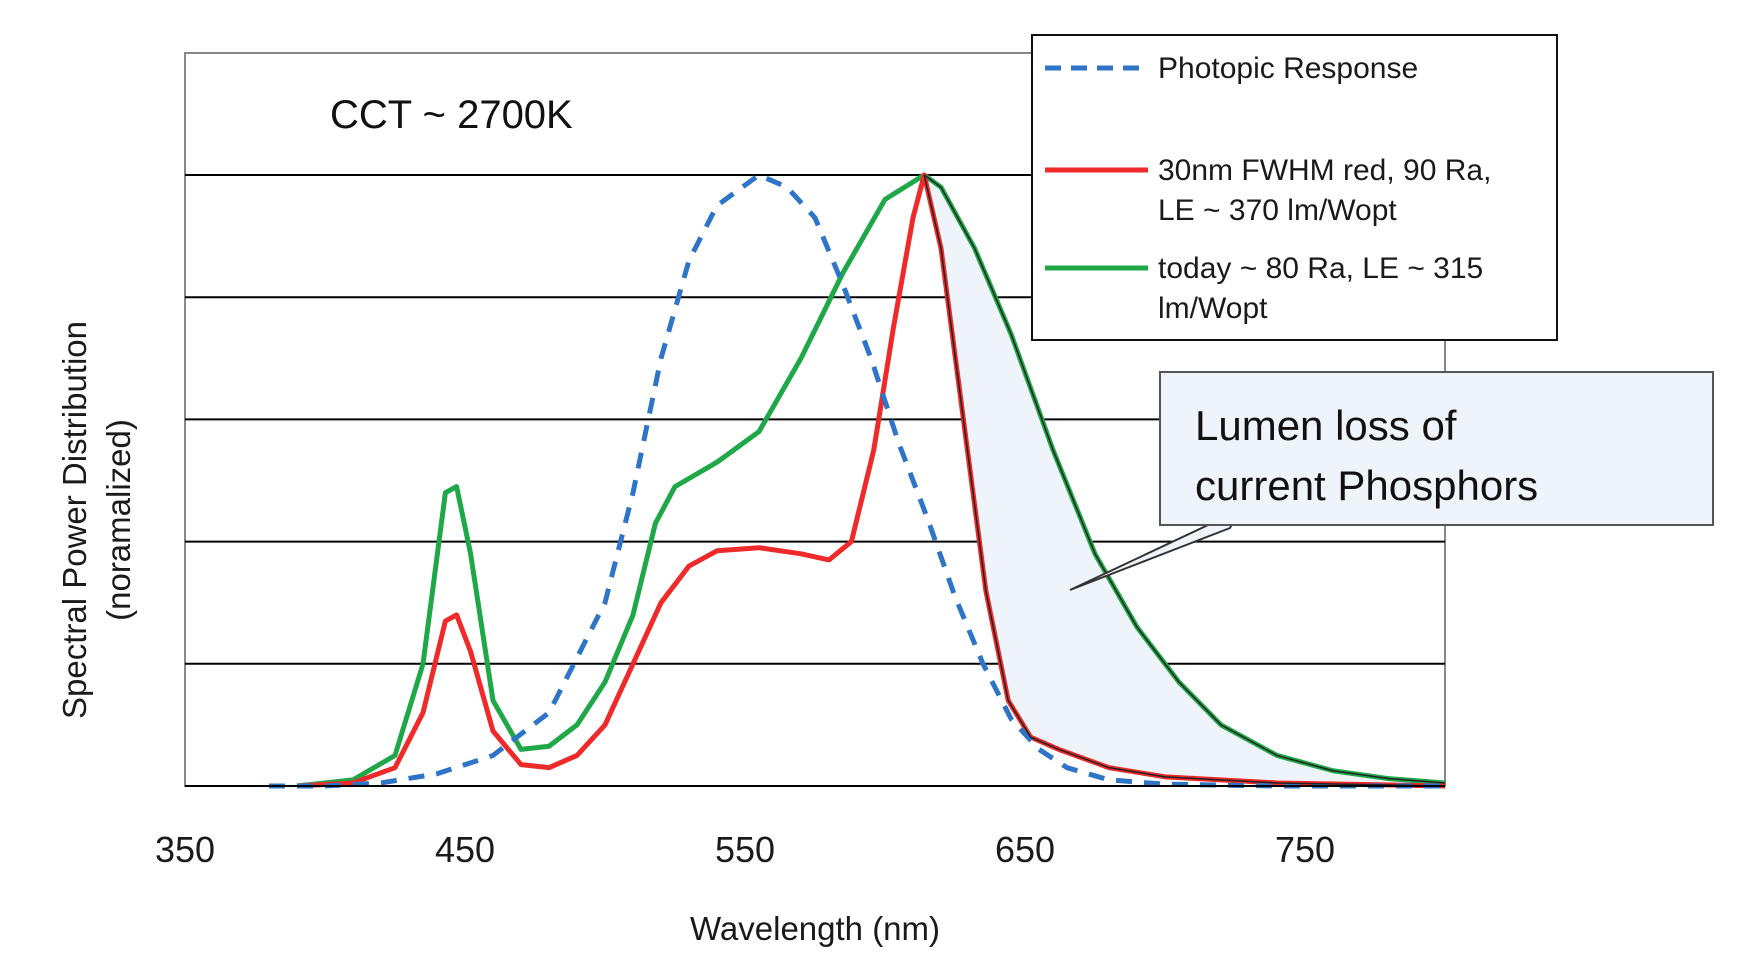  Describe the element at coordinates (1025, 849) in the screenshot. I see `x-tick-label-650: 650` at that location.